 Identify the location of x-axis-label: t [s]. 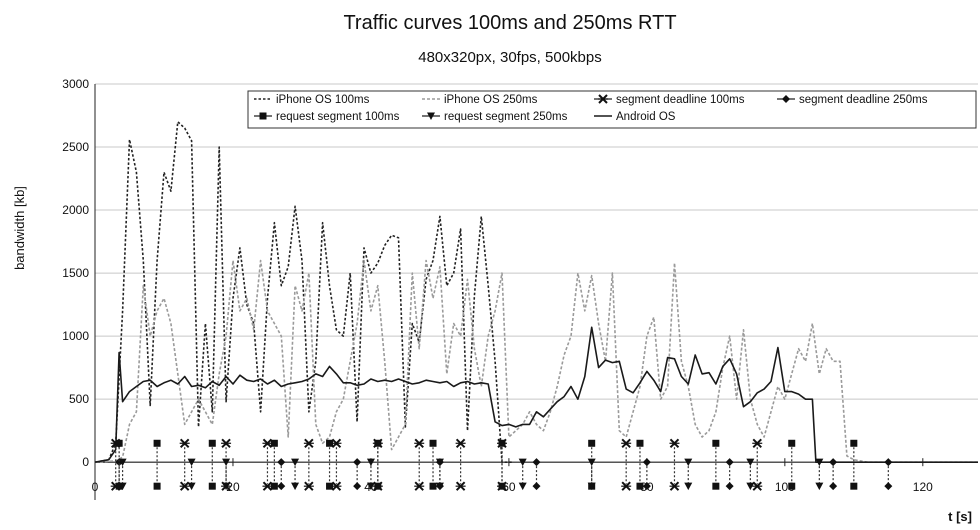
(960, 516).